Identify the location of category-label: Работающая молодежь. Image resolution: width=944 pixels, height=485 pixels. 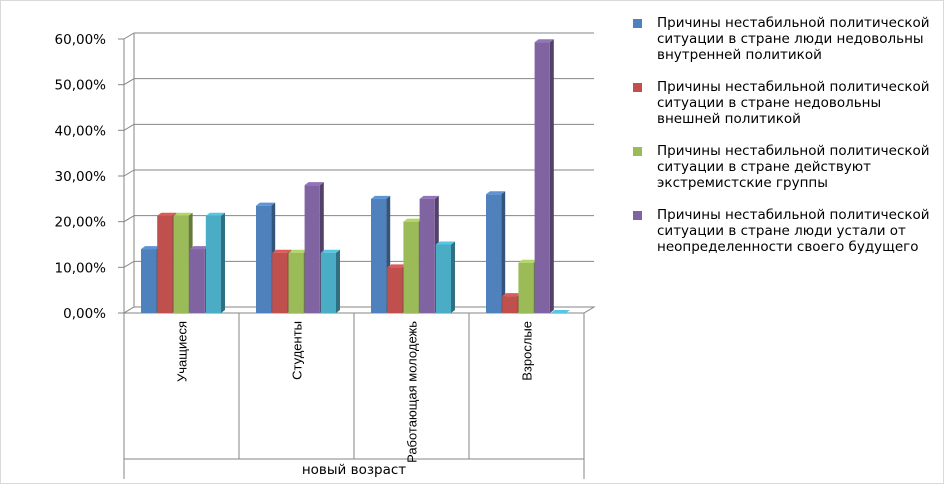
(412, 392).